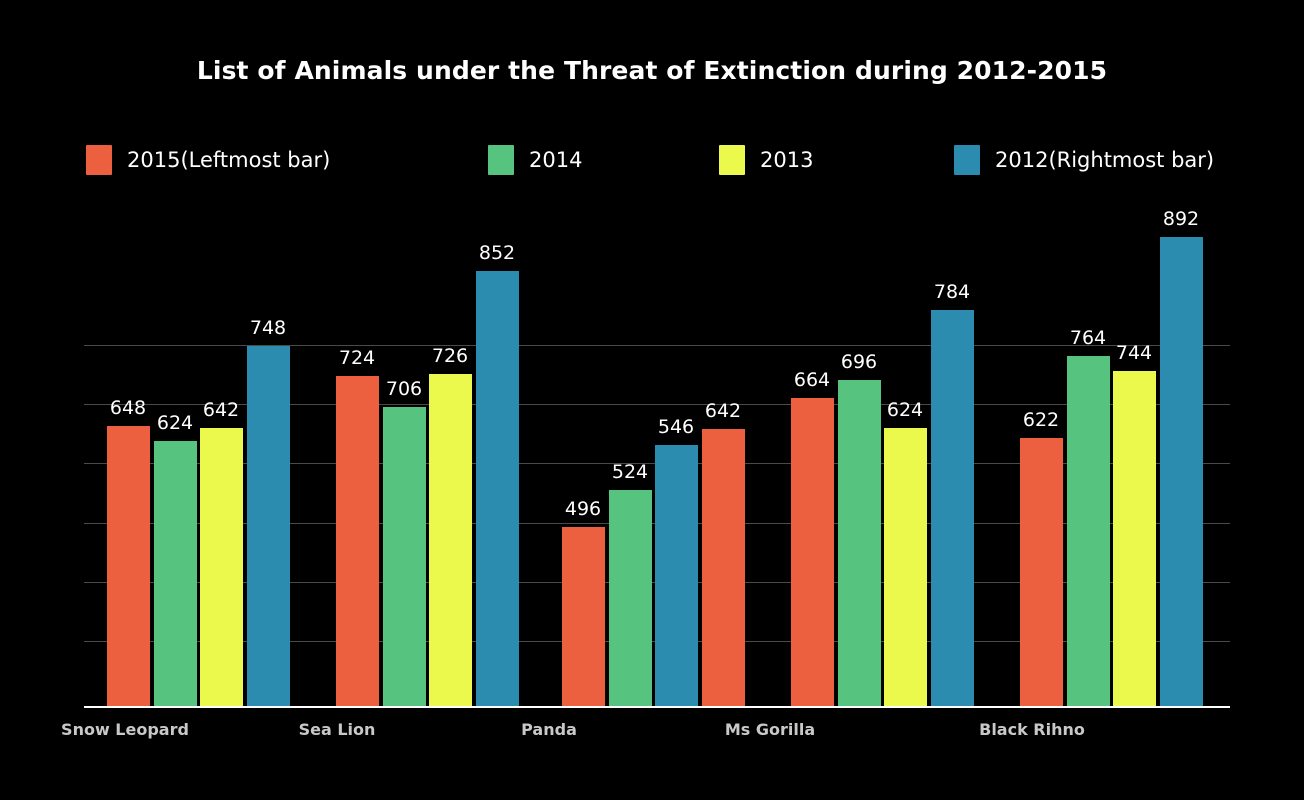 The width and height of the screenshot is (1304, 800). I want to click on legend-label: 2012(Rightmost bar), so click(1105, 159).